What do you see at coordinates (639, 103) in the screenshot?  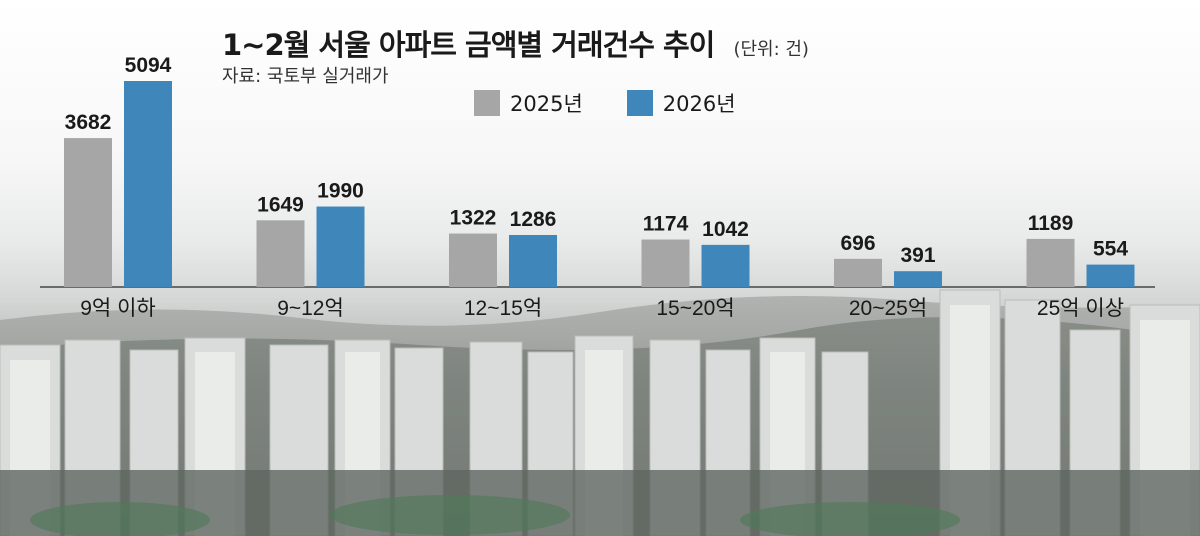 I see `legend-swatch-2026` at bounding box center [639, 103].